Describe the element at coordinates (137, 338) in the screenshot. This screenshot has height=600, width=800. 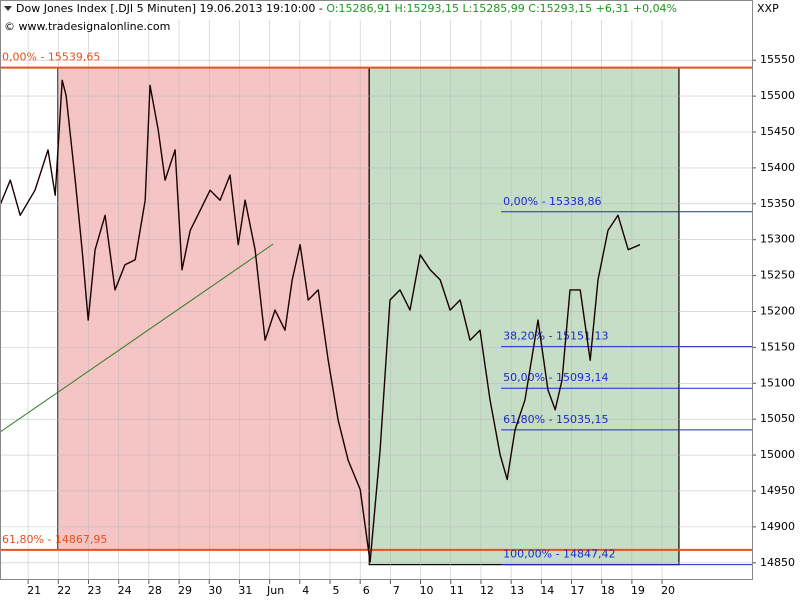
I see `trendline` at that location.